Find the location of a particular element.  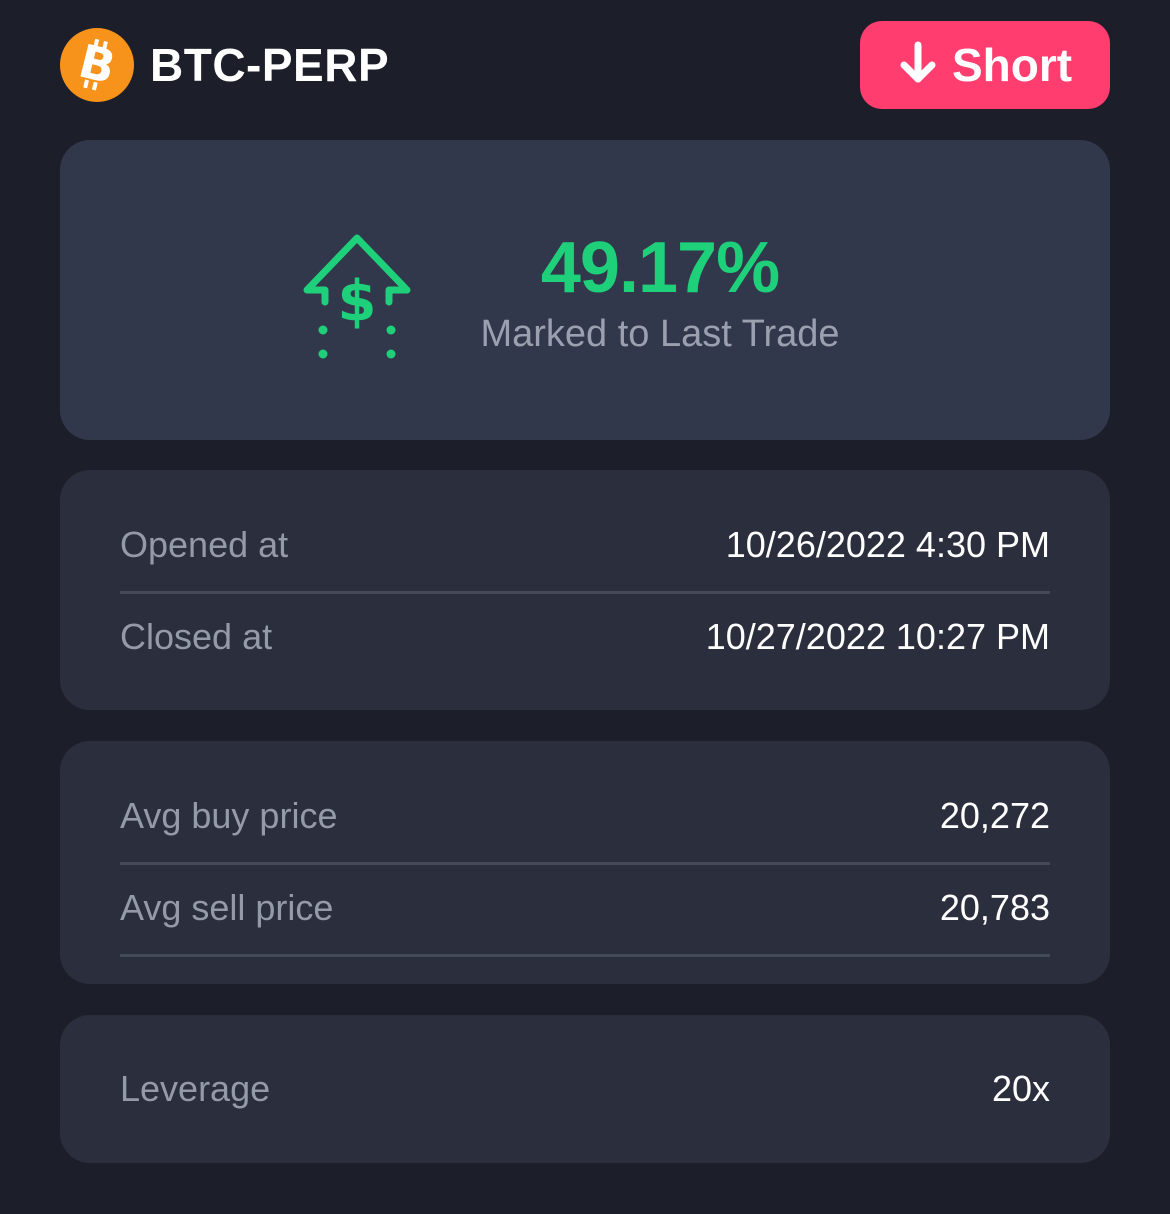

pnl-text: 49.17% Marked to Last Trade is located at coordinates (660, 294).